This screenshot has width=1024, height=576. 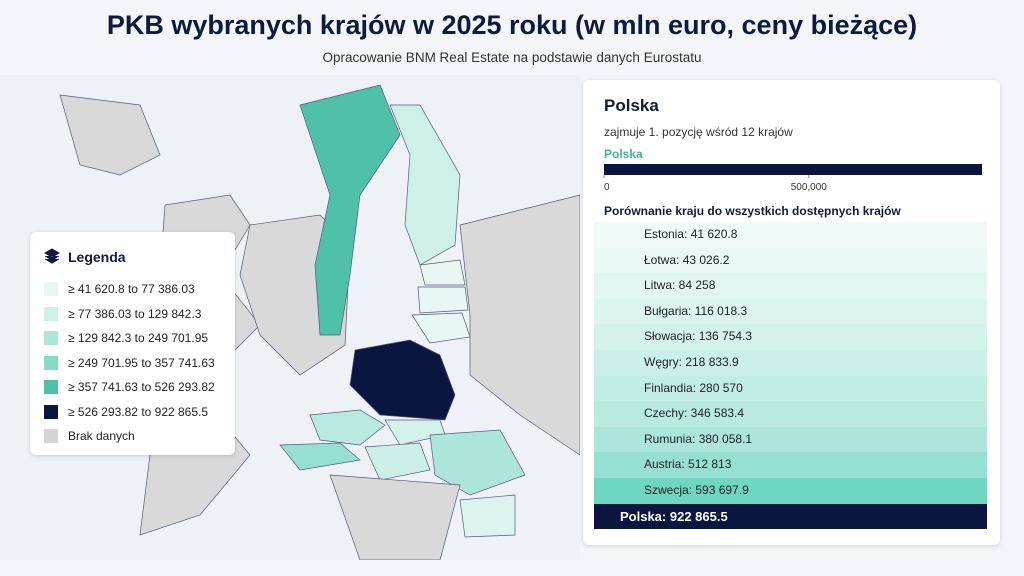 What do you see at coordinates (790, 260) in the screenshot?
I see `comparison-row: Łotwa: 43 026.2` at bounding box center [790, 260].